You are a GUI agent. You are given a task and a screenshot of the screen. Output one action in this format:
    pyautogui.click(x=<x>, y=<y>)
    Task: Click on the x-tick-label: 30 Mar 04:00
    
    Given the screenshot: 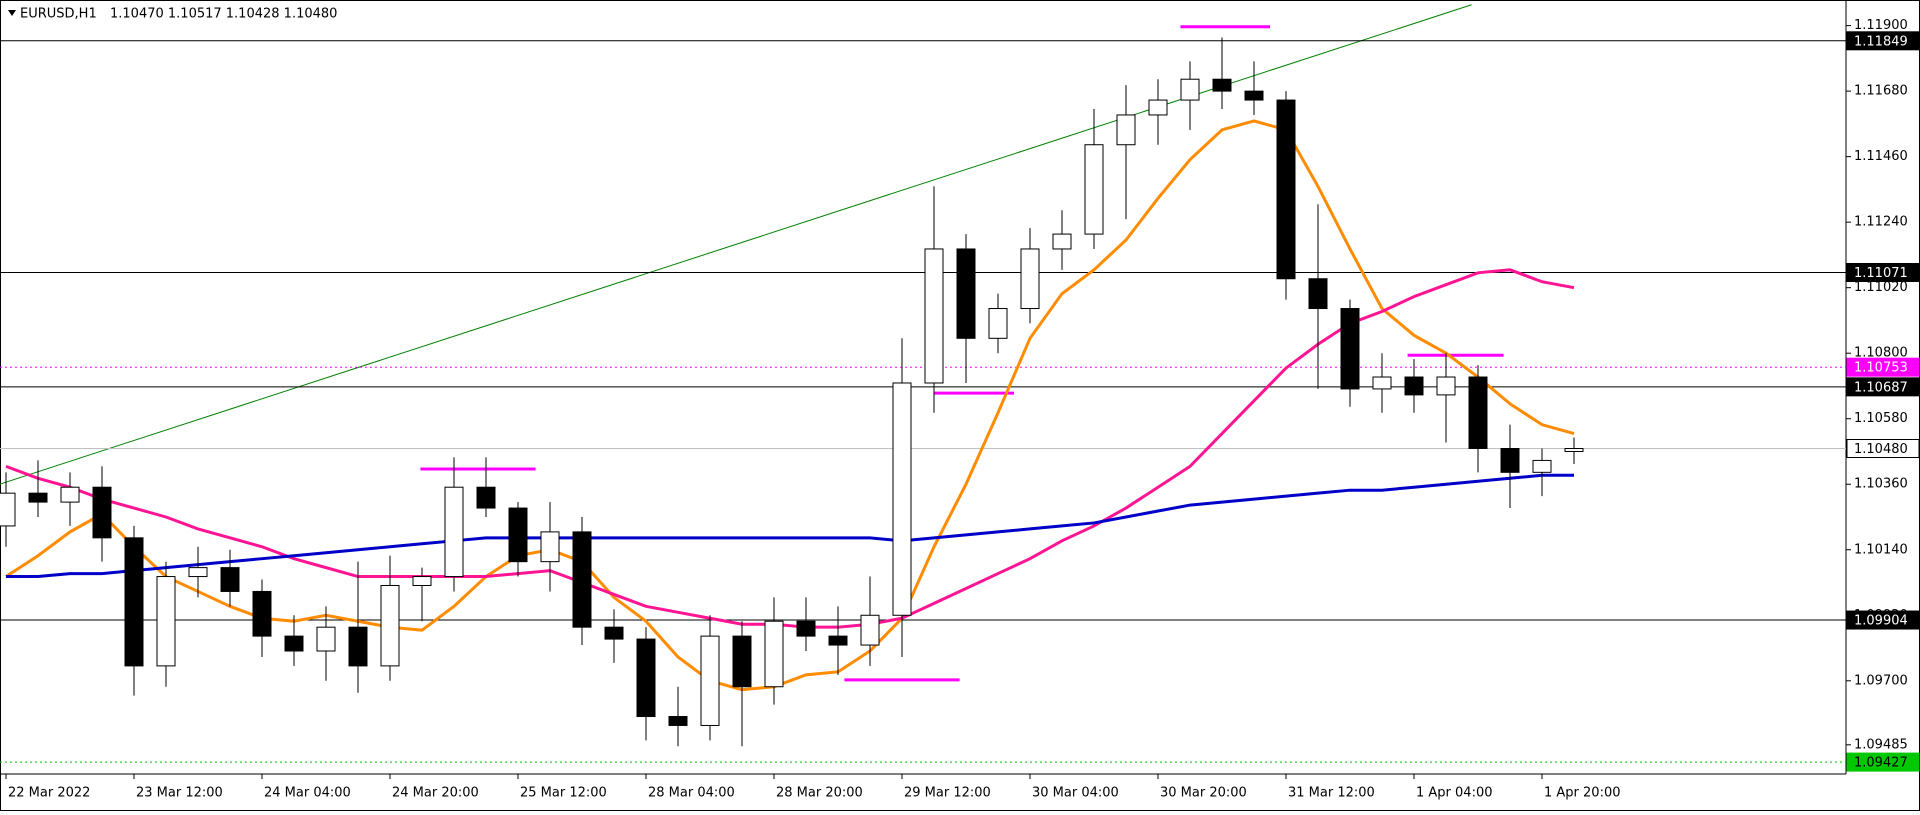 What is the action you would take?
    pyautogui.click(x=1075, y=793)
    